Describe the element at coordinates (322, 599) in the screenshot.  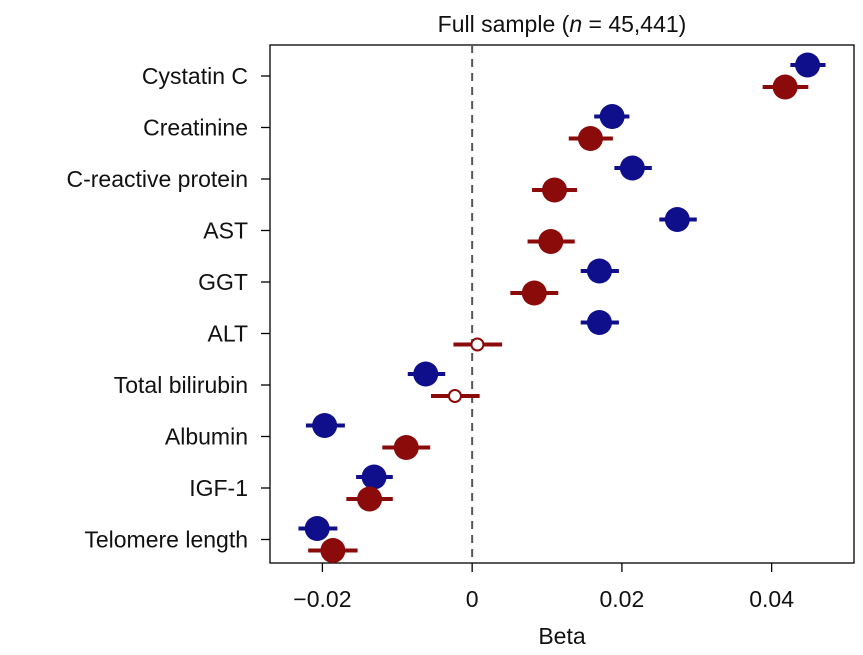
I see `x-tick-label: −0.02` at that location.